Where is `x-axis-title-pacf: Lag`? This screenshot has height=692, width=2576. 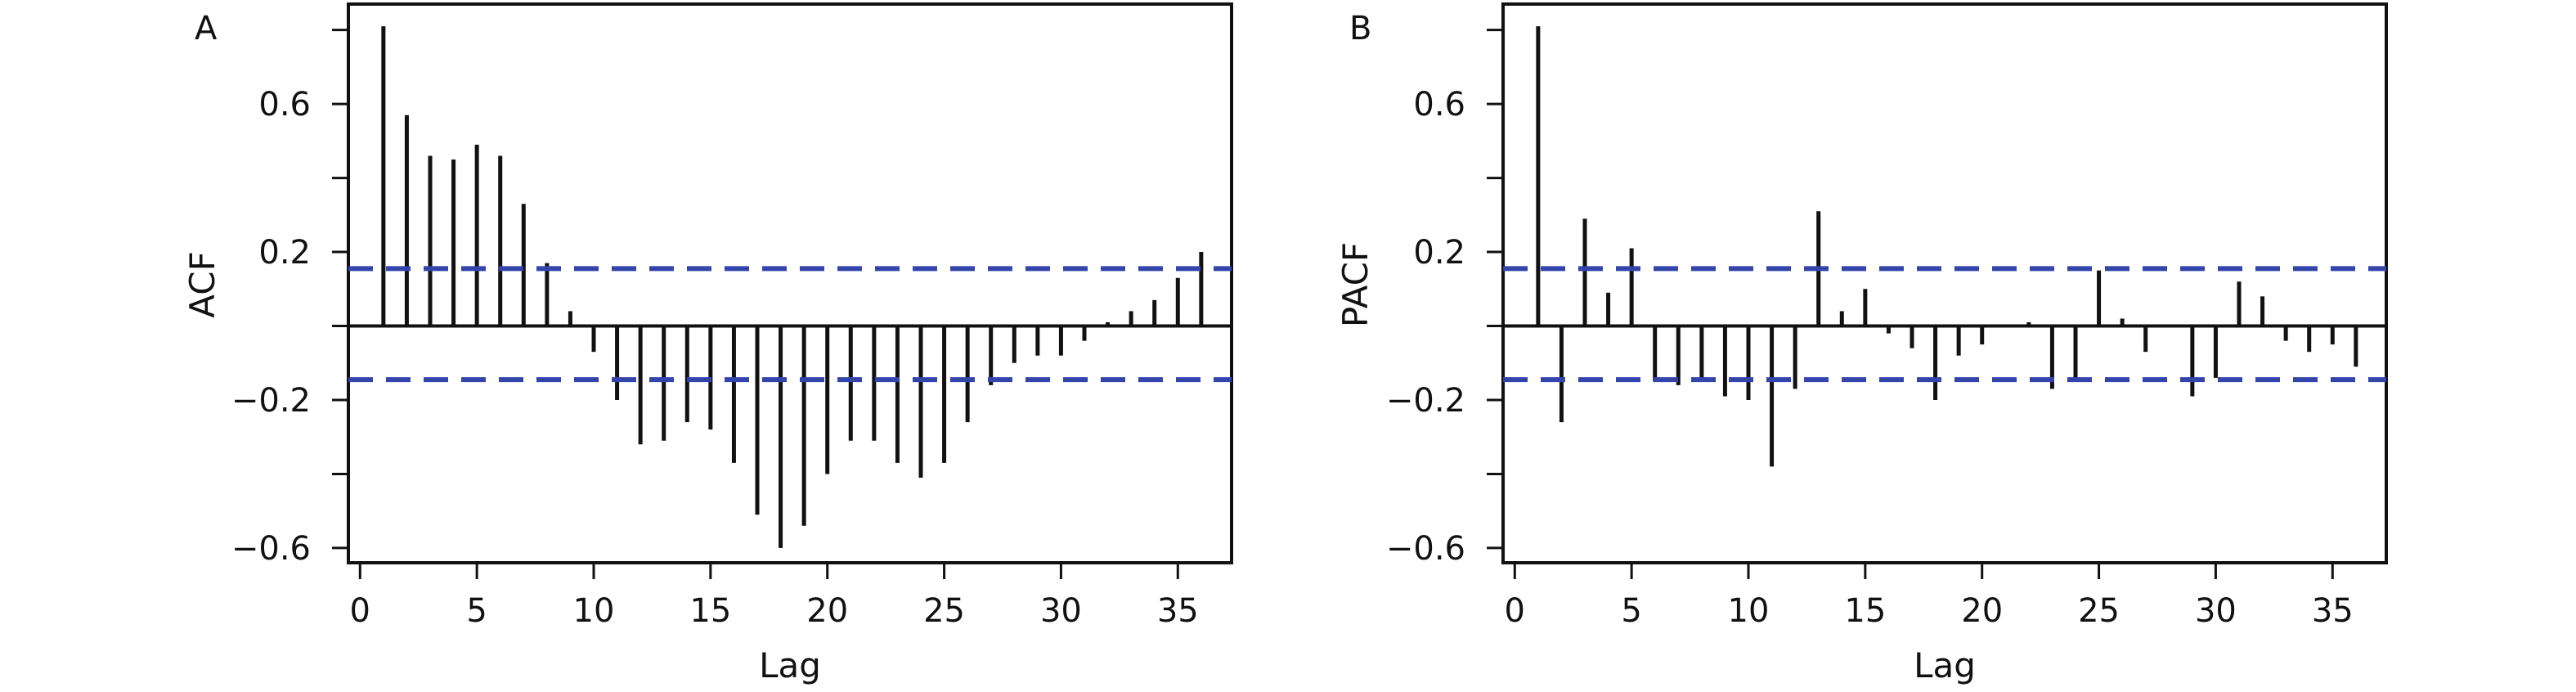 x-axis-title-pacf: Lag is located at coordinates (1945, 665).